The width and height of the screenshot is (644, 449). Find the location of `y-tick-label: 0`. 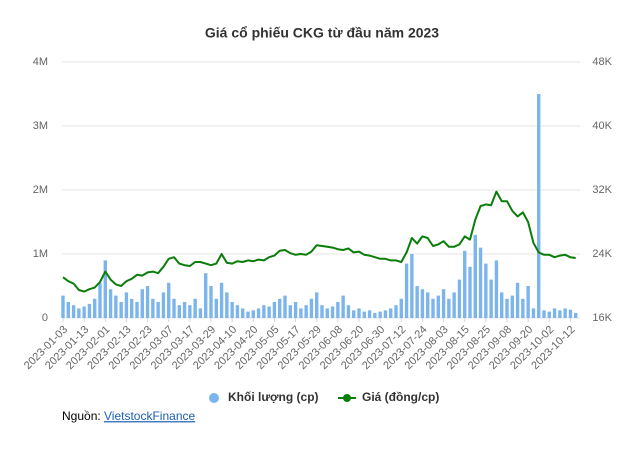

y-tick-label: 0 is located at coordinates (45, 318).